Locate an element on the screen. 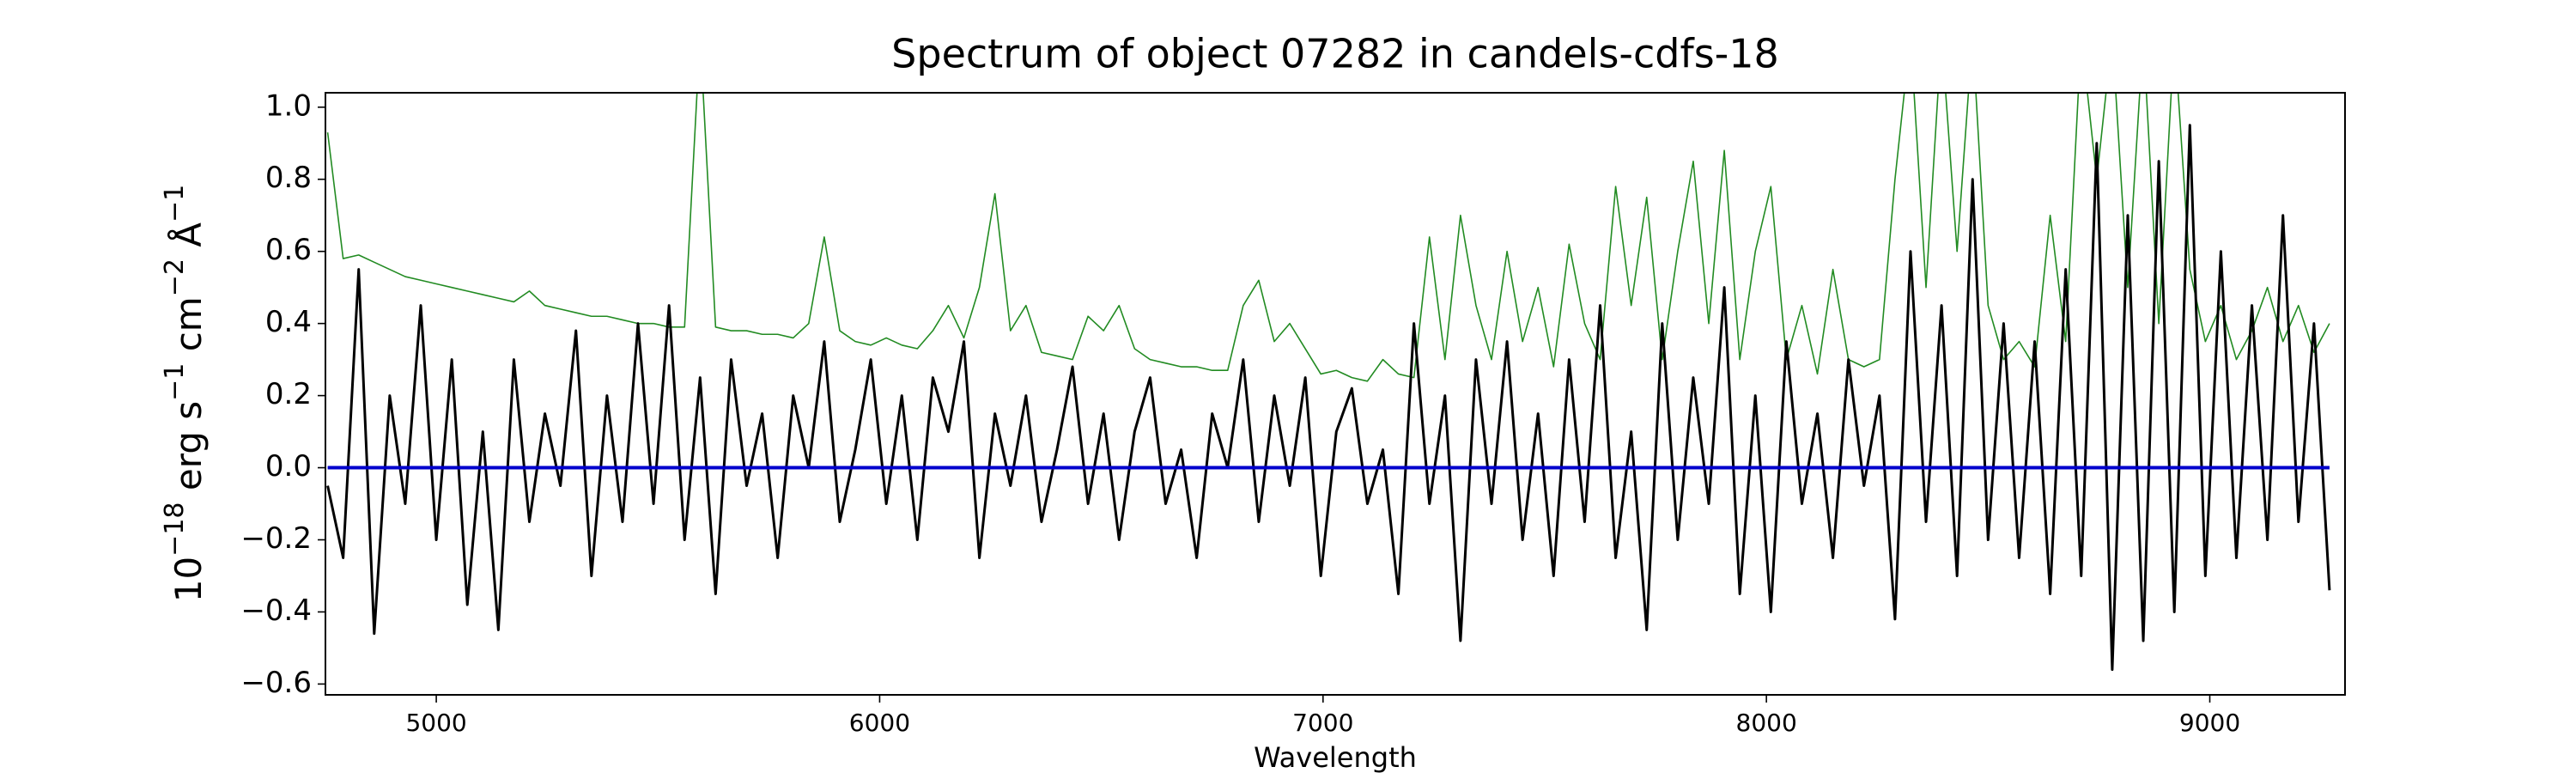 This screenshot has height=773, width=2576. y-axis-label-part: −2 is located at coordinates (175, 277).